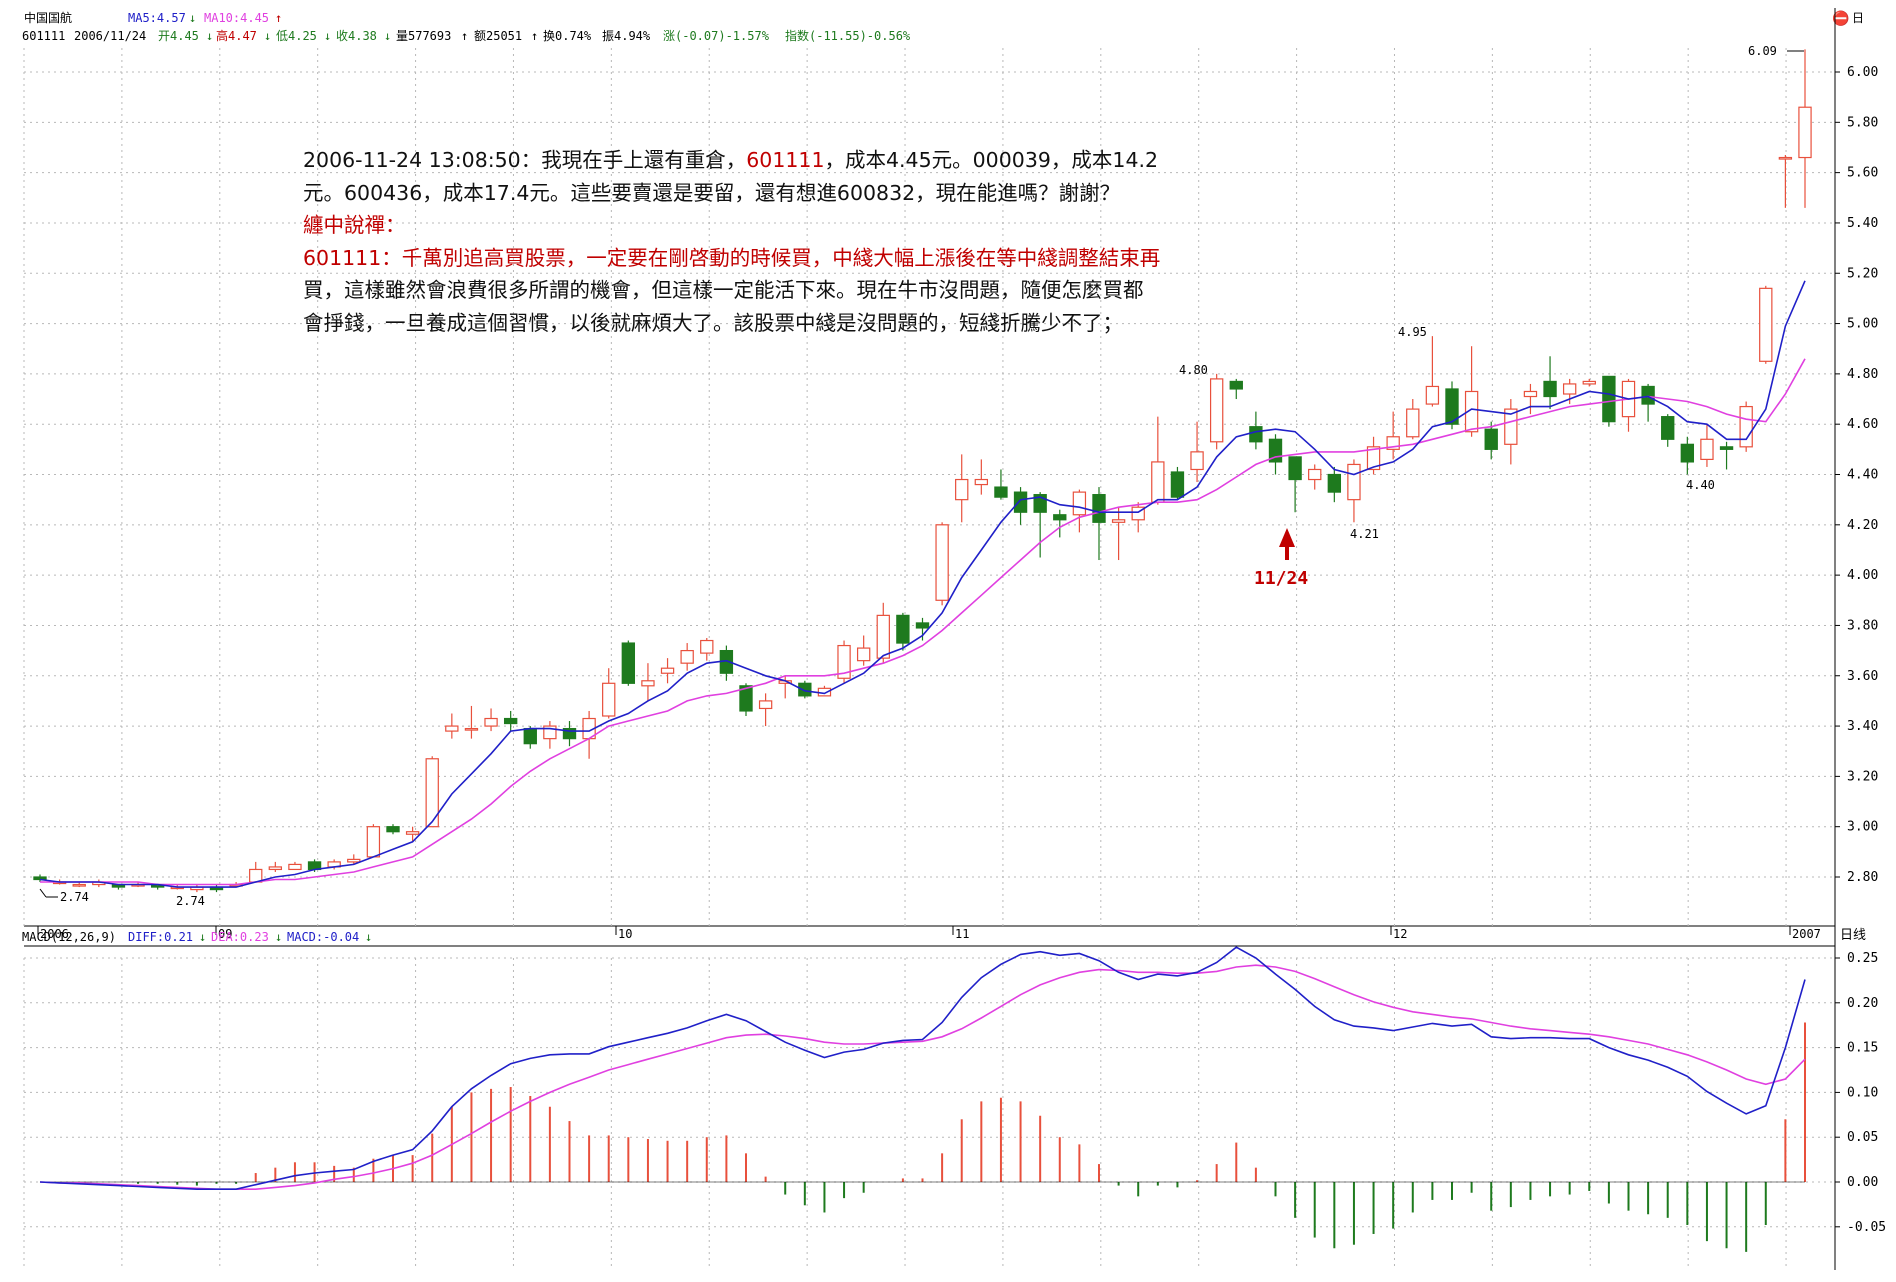 The height and width of the screenshot is (1282, 1896). Describe the element at coordinates (1412, 332) in the screenshot. I see `high-label-4-95: 4.95` at that location.